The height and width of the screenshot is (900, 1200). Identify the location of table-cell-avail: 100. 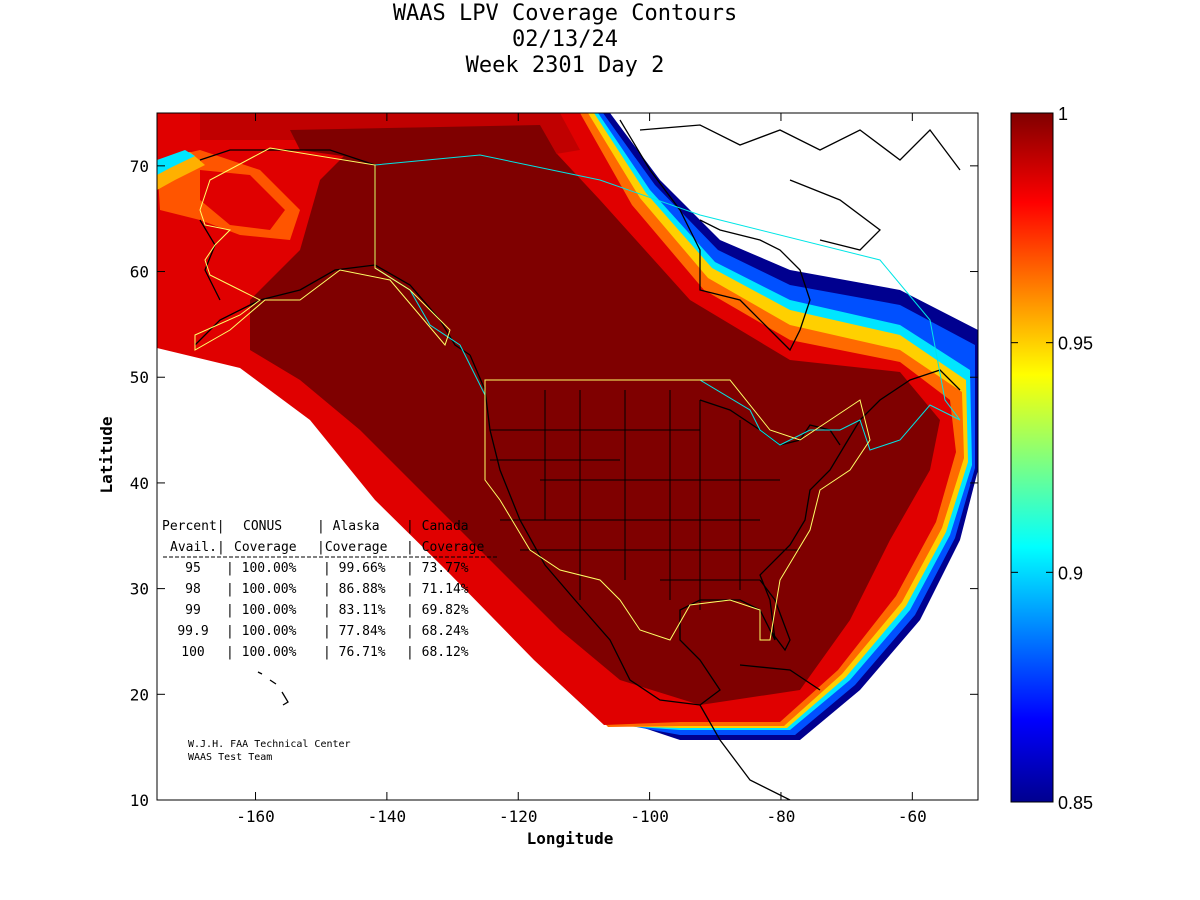
(192, 652).